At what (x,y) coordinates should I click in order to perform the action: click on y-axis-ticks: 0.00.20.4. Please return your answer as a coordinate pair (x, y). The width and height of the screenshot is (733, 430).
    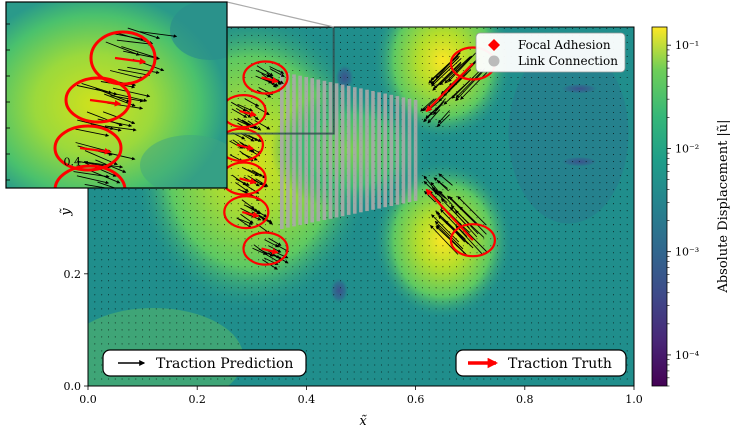
    Looking at the image, I should click on (76, 274).